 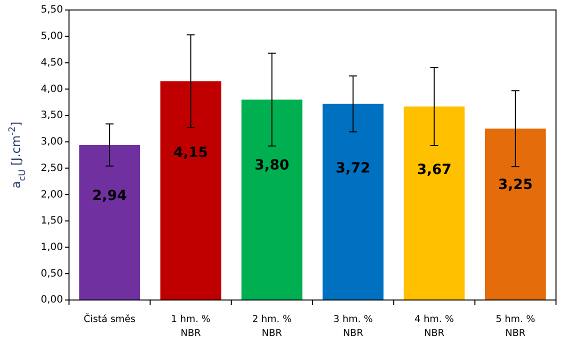 What do you see at coordinates (516, 326) in the screenshot?
I see `x-tick-label: 5 hm. % NBR` at bounding box center [516, 326].